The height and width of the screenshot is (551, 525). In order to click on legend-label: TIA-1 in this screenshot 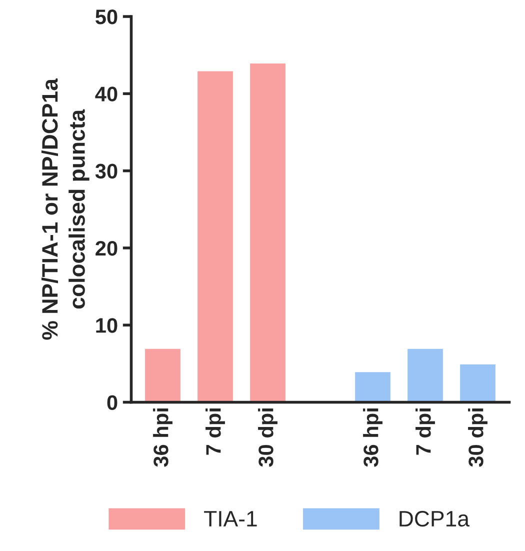, I will do `click(230, 518)`.